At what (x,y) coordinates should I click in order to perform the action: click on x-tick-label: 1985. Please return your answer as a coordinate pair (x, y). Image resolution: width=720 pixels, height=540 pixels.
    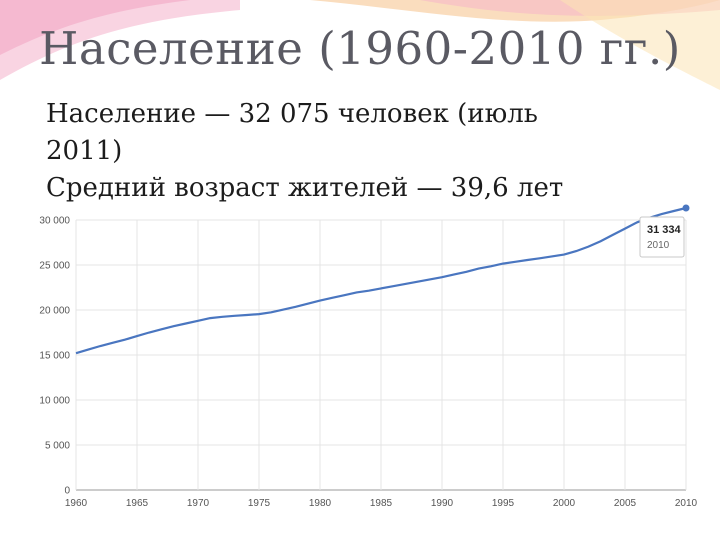
    Looking at the image, I should click on (381, 503).